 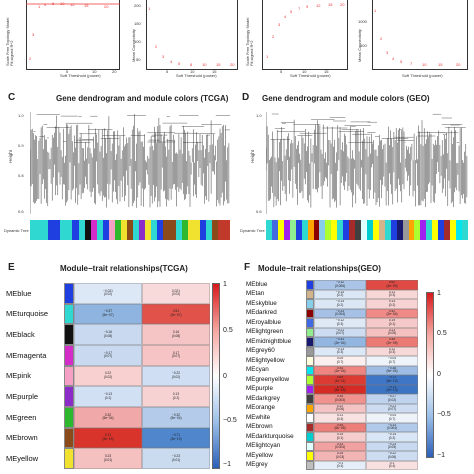 I want to click on module-label: MElightcyan, so click(x=263, y=446).